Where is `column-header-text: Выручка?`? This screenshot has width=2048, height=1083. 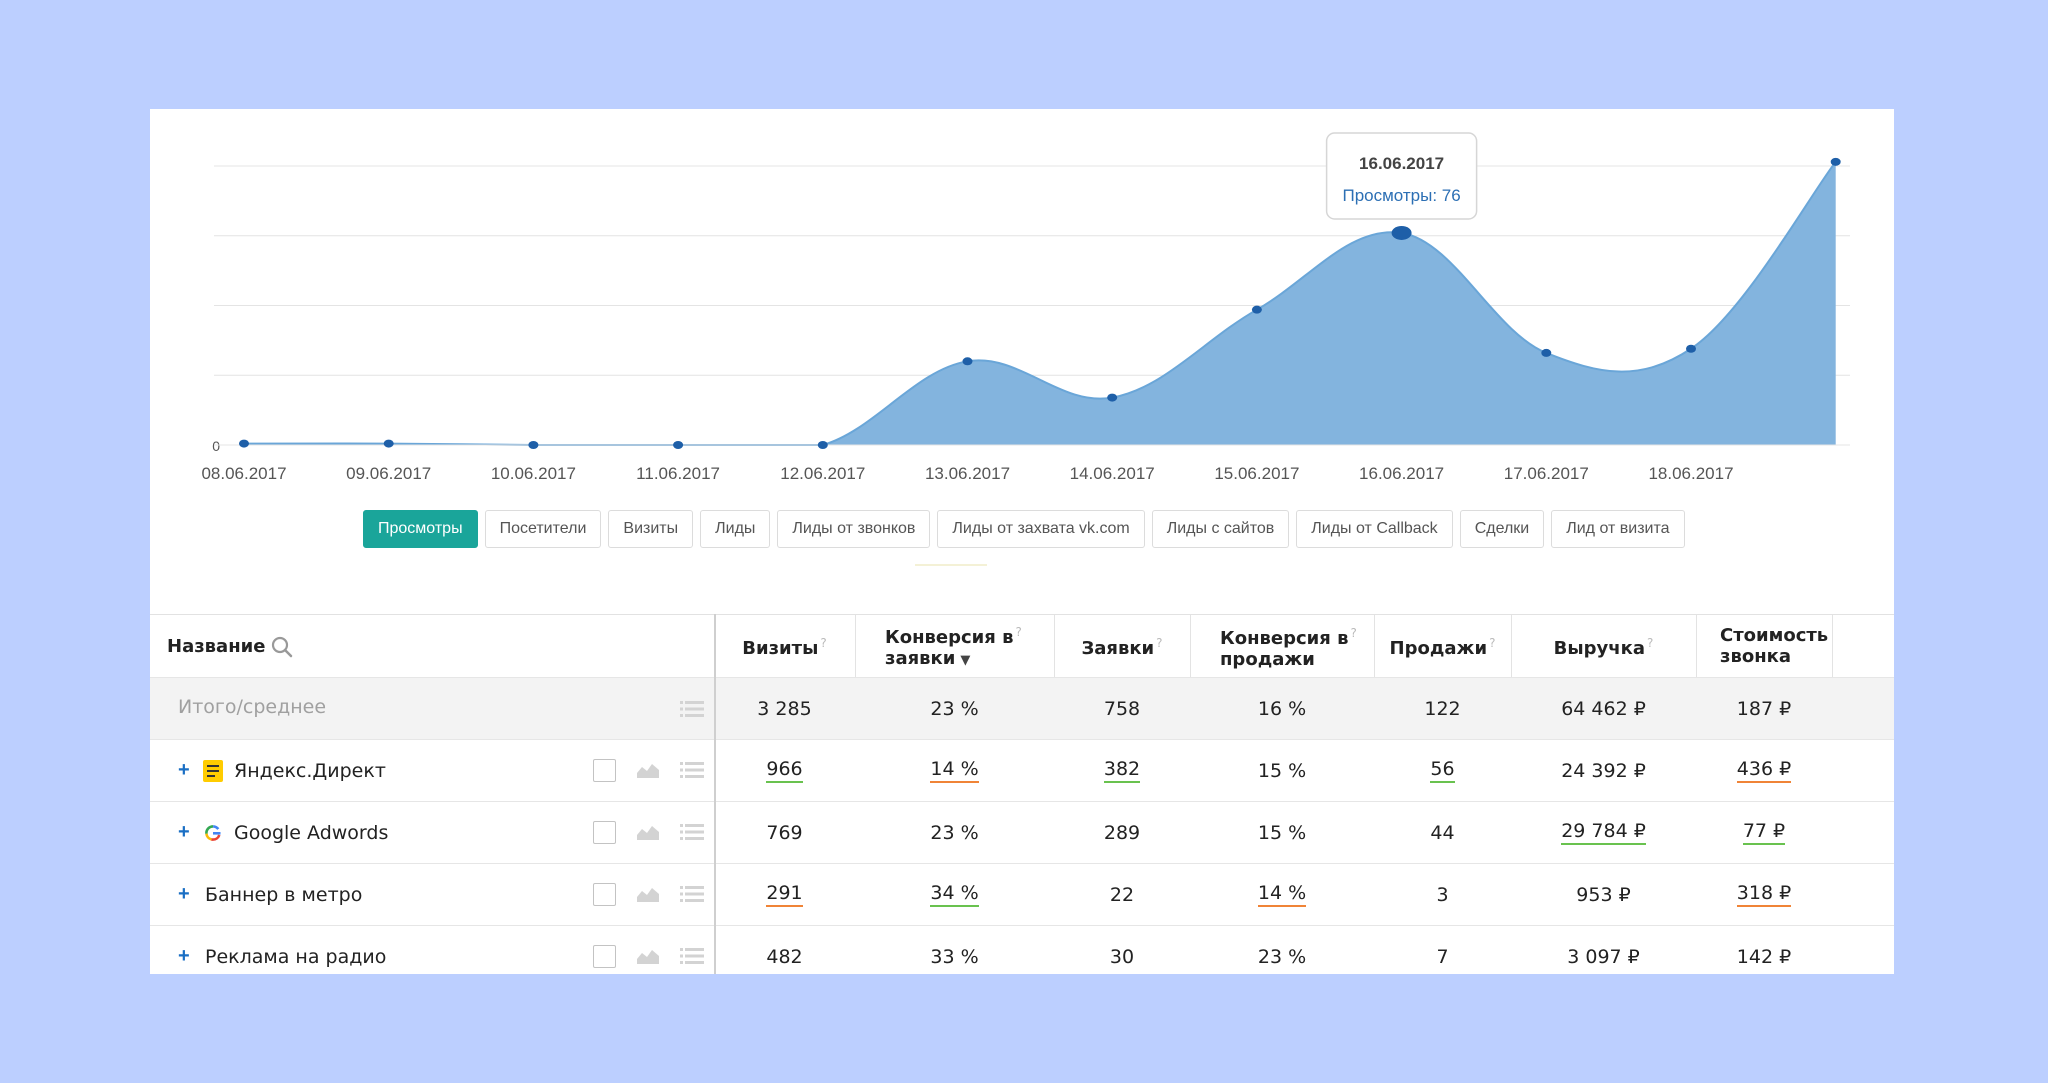 column-header-text: Выручка? is located at coordinates (1604, 646).